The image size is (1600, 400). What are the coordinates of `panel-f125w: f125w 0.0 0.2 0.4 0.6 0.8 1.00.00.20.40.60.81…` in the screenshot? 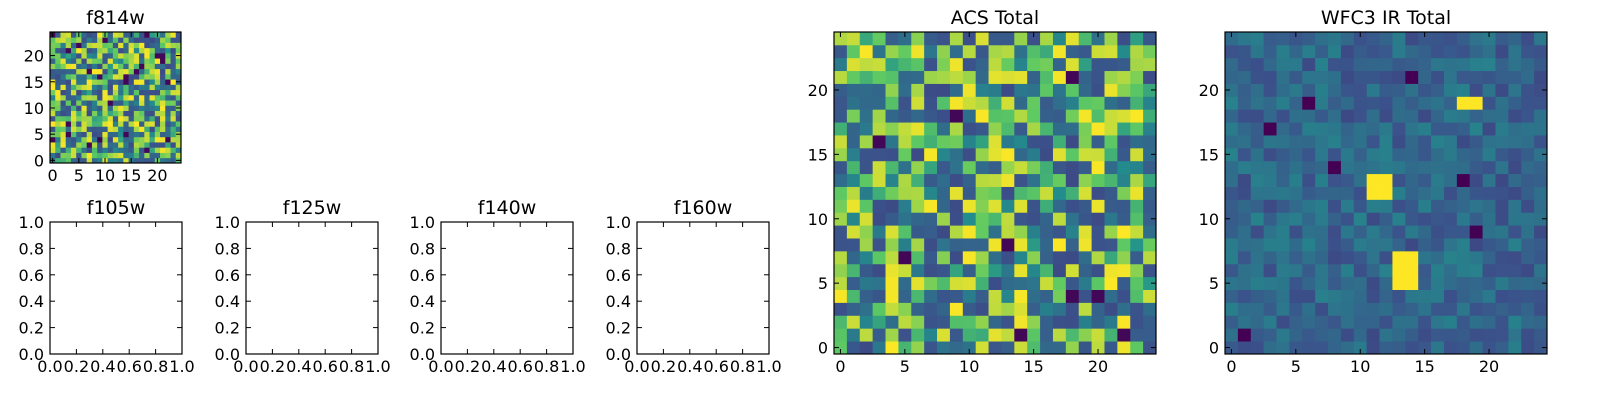 It's located at (303, 286).